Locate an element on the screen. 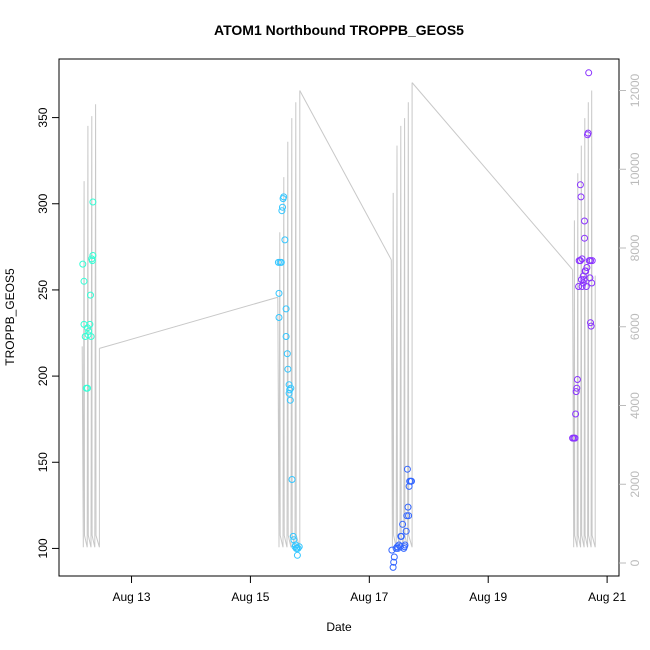 The height and width of the screenshot is (650, 650). y2-tick-label: 0 is located at coordinates (635, 562).